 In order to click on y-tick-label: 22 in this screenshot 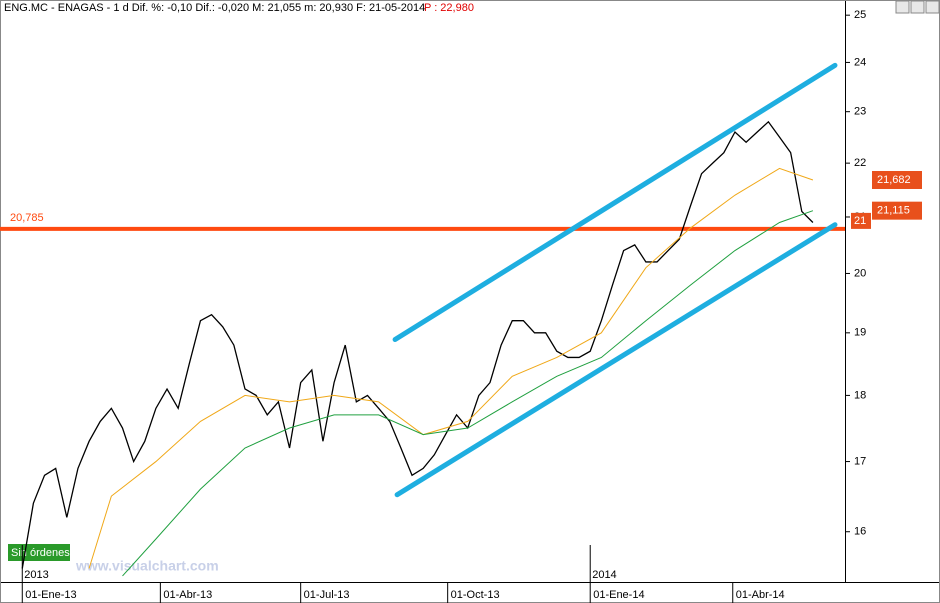, I will do `click(860, 163)`.